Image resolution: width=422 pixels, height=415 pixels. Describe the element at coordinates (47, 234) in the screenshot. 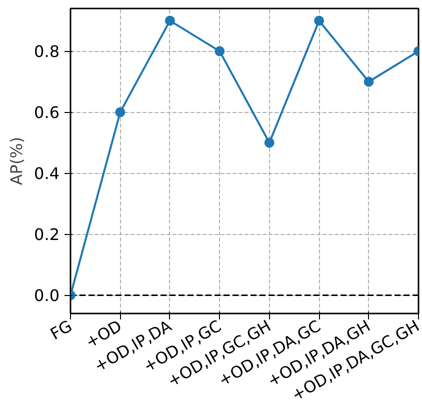

I see `y-tick-label: 0.2` at that location.